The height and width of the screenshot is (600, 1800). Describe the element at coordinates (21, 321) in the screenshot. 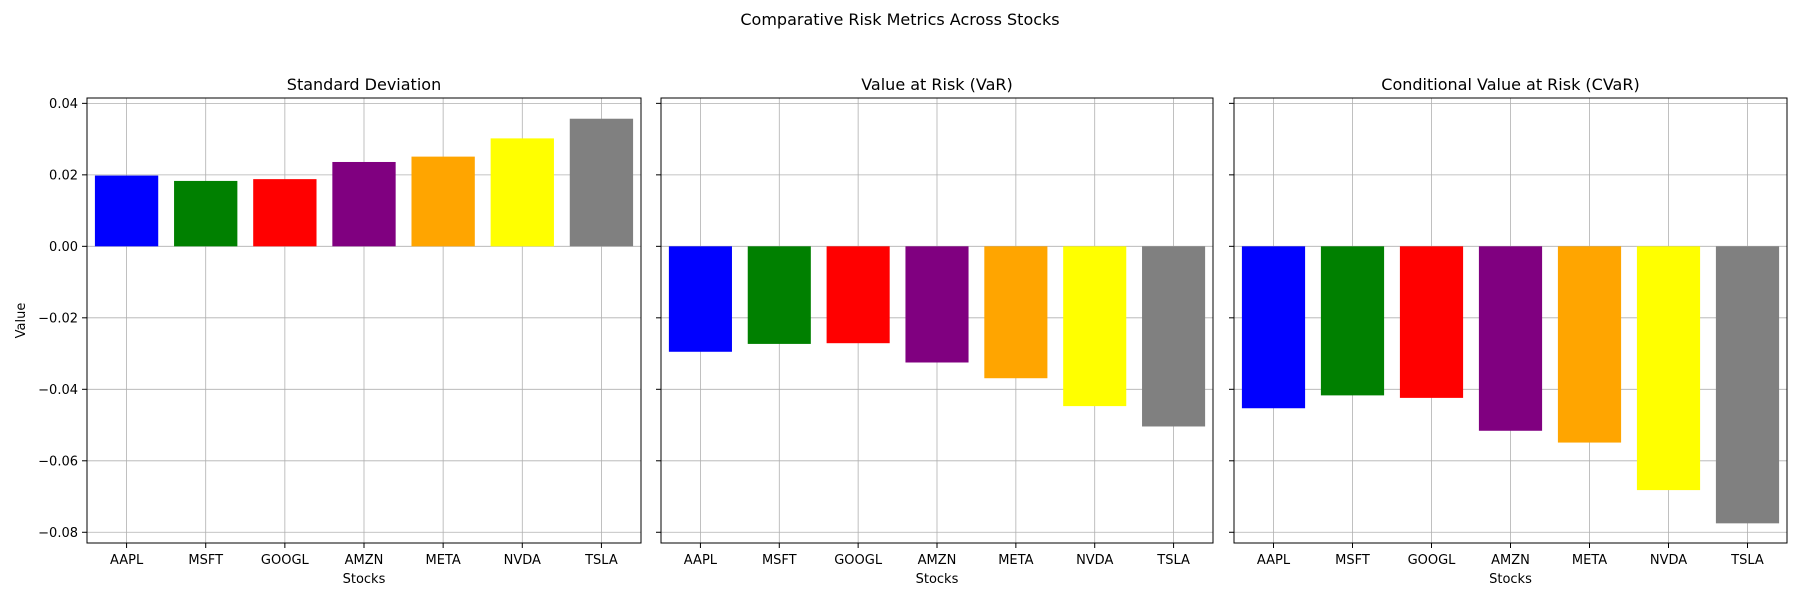

I see `y-axis-label: Value` at that location.